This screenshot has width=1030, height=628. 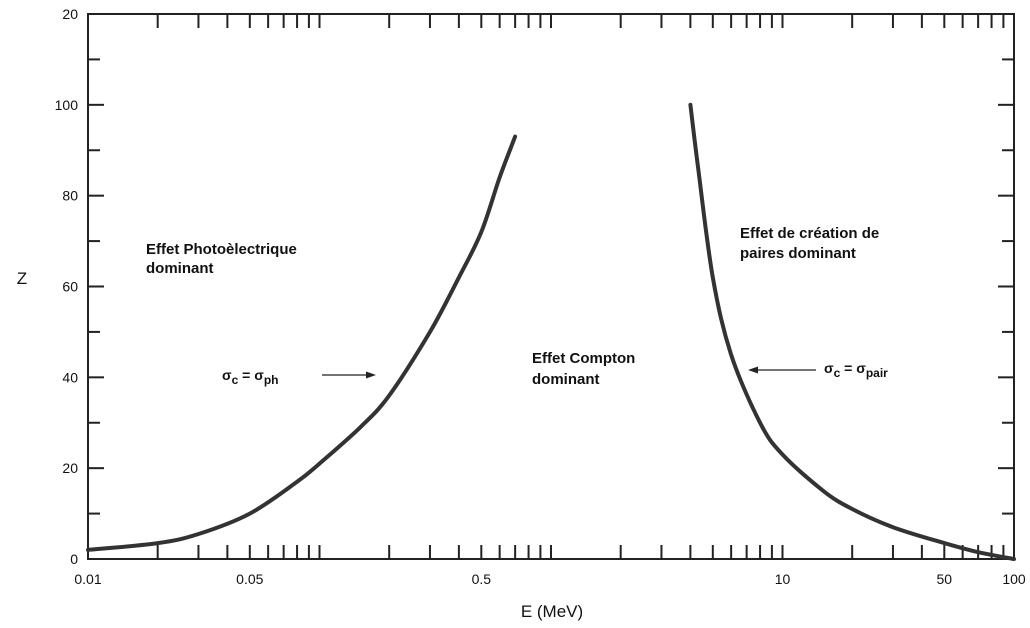 I want to click on x-tick-label: 50, so click(x=945, y=579).